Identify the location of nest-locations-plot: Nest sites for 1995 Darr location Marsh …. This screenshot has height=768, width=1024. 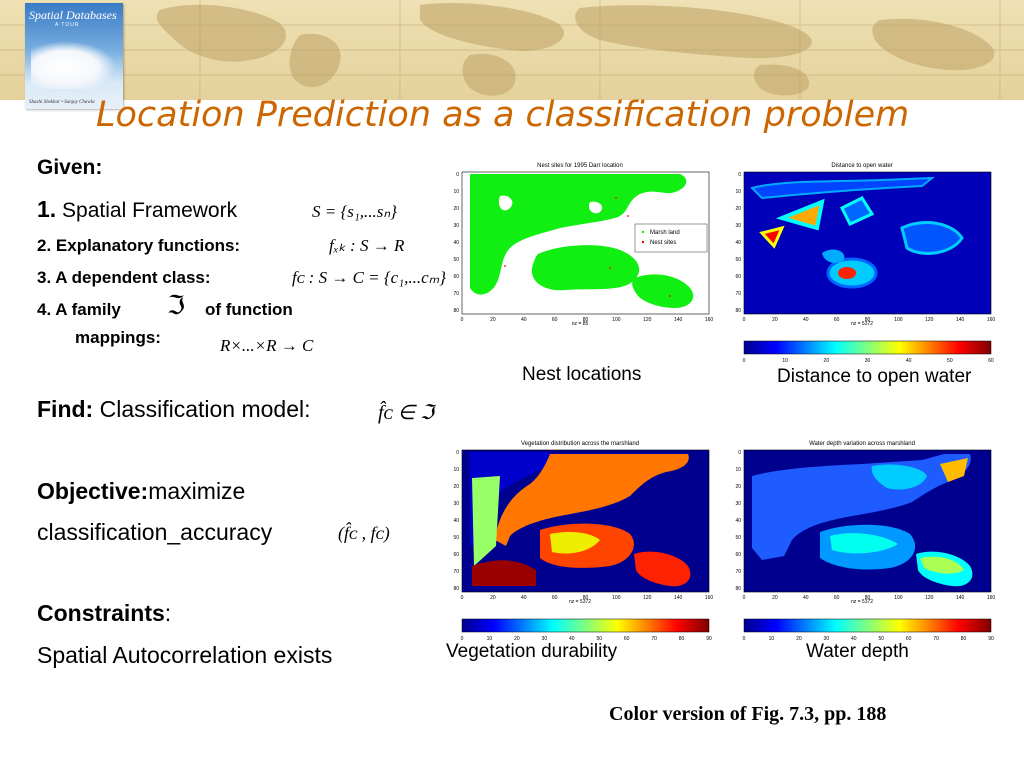
(583, 245).